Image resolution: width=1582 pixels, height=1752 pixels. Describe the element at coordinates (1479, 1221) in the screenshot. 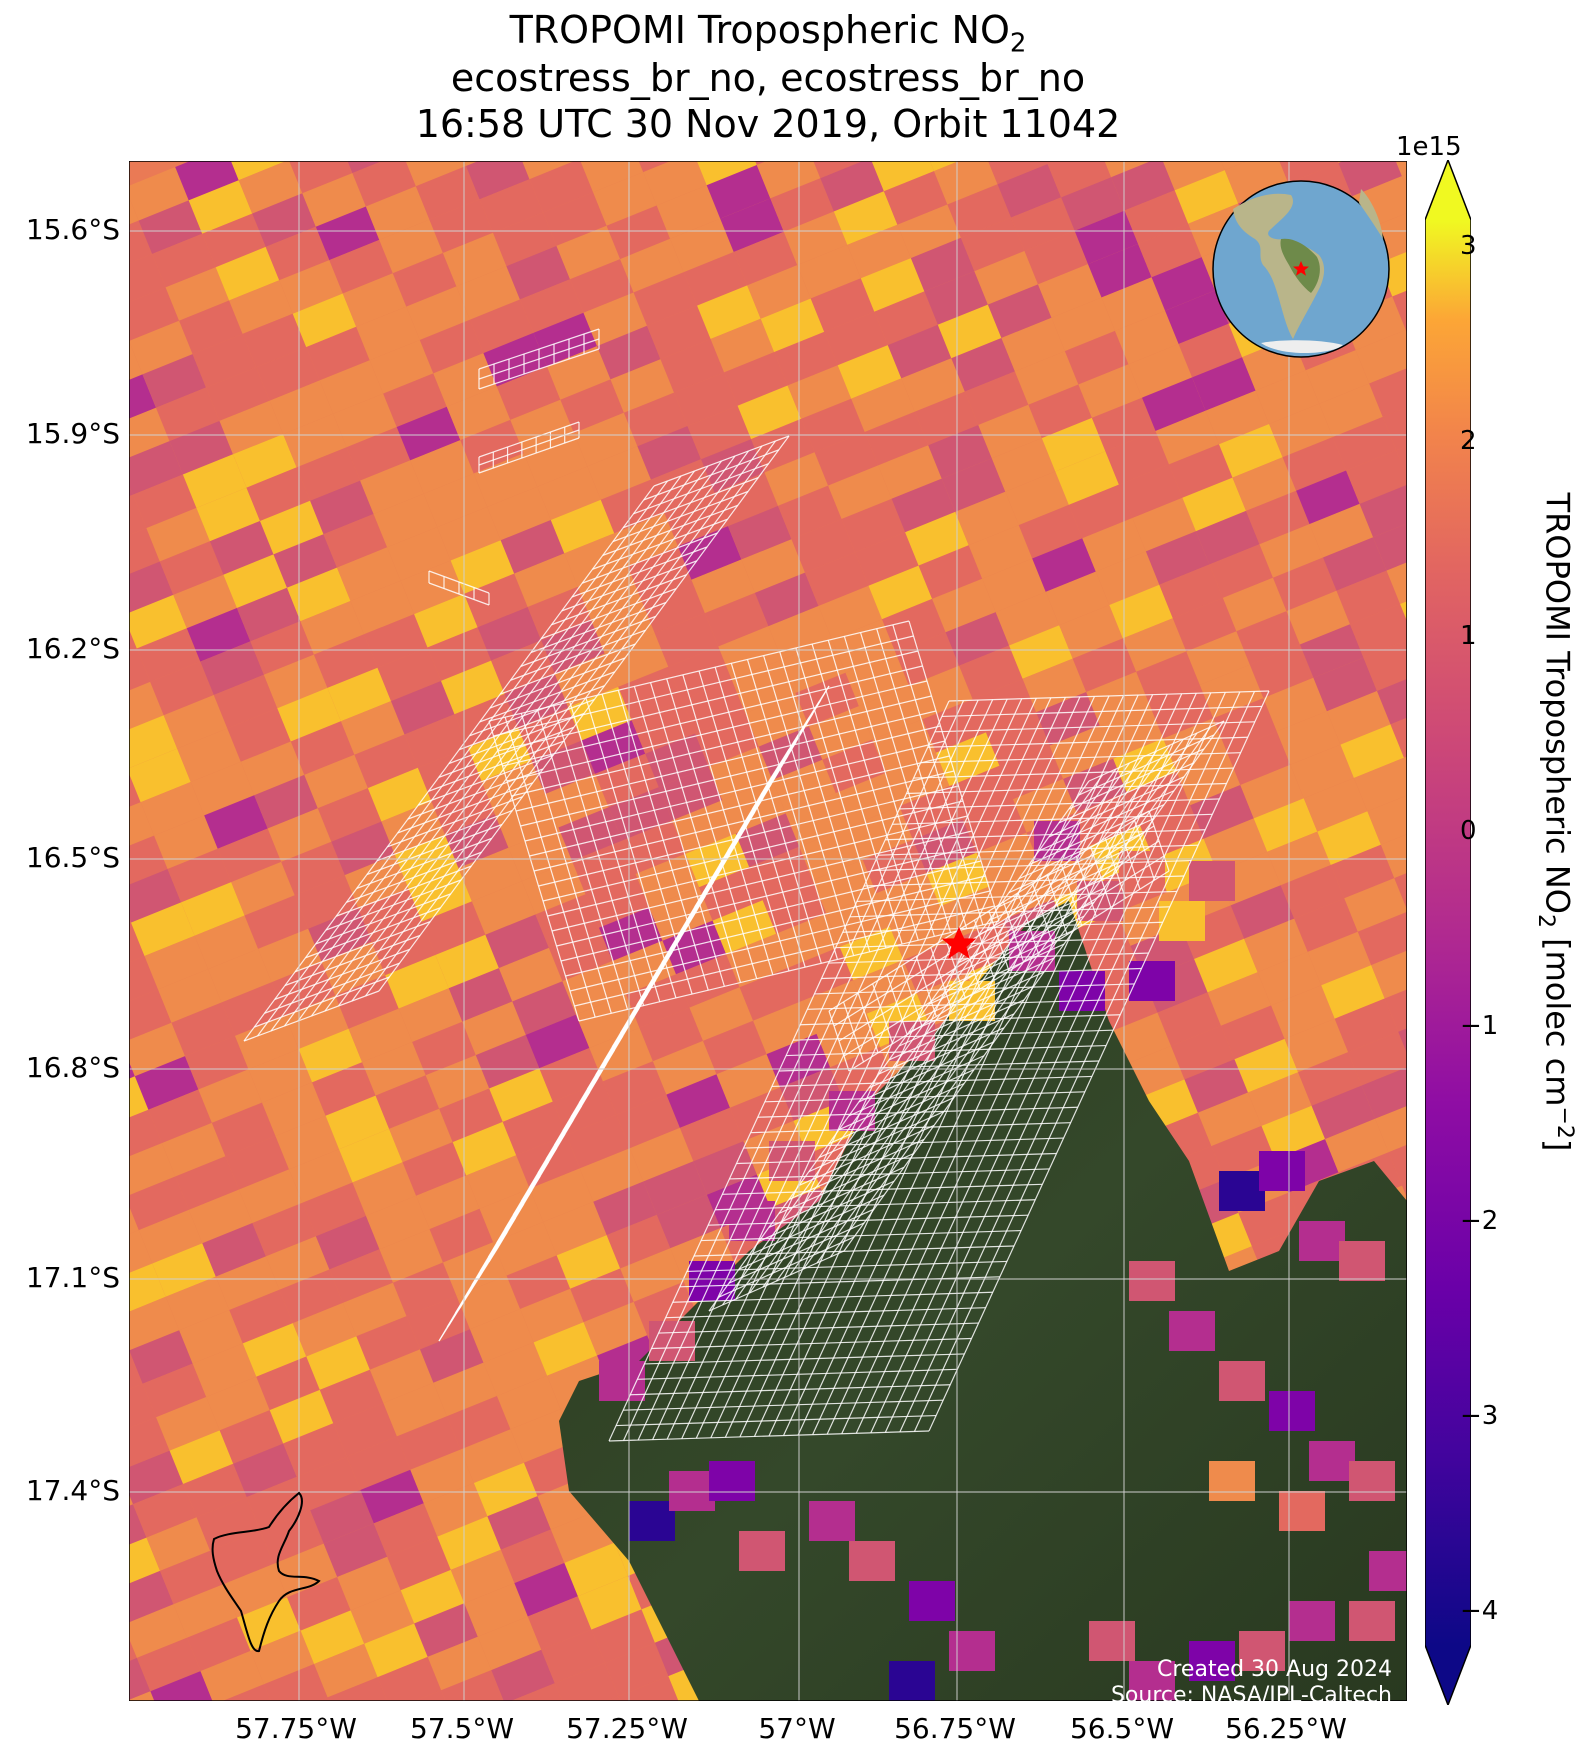

I see `colorbar-tick: −2` at that location.